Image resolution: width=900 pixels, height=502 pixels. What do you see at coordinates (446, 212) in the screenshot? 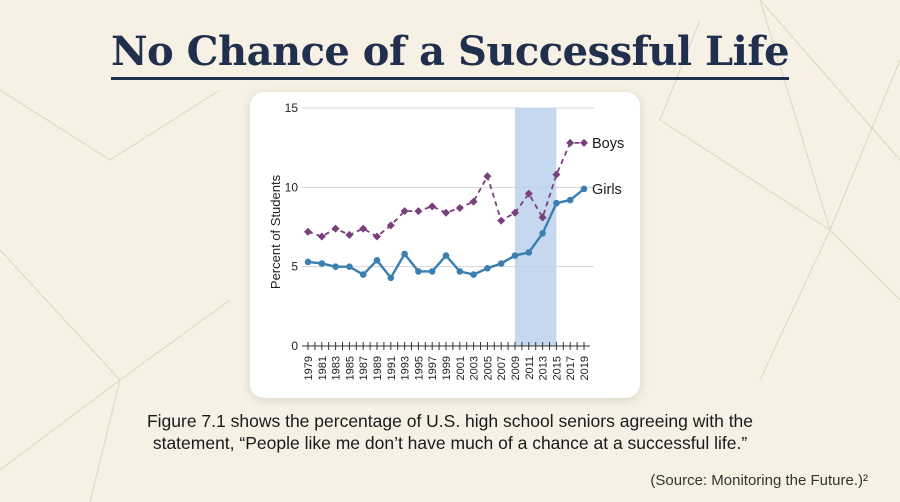
I see `point-boys-1999` at bounding box center [446, 212].